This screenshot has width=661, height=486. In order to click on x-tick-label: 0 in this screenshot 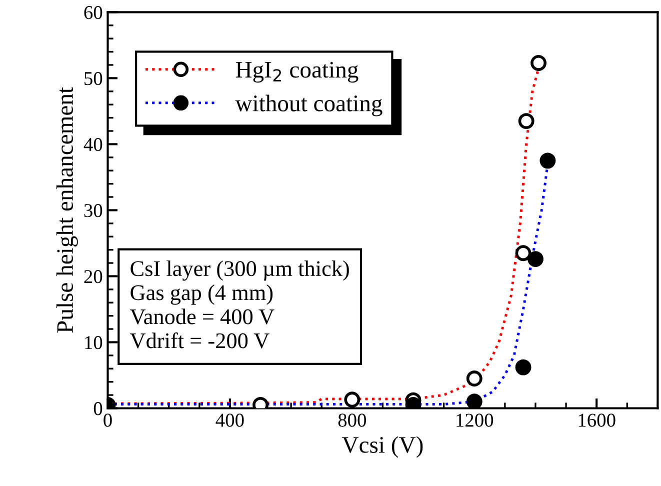, I will do `click(108, 420)`.